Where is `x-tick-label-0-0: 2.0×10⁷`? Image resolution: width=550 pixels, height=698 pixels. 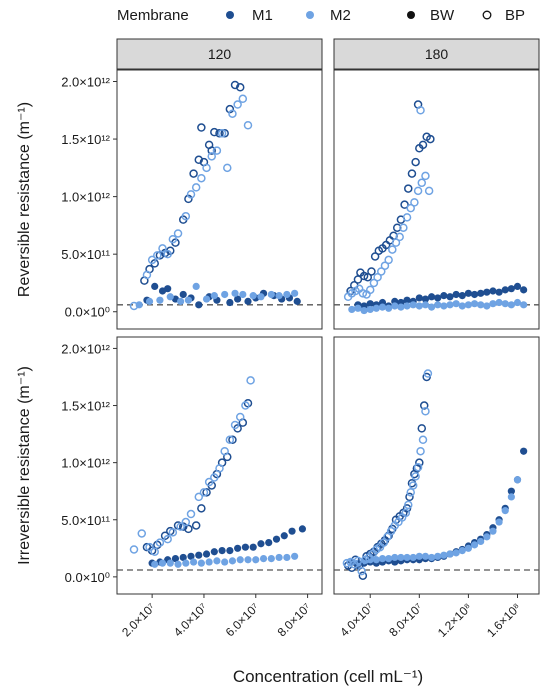
x-tick-label-0-0: 2.0×10⁷ is located at coordinates (138, 619).